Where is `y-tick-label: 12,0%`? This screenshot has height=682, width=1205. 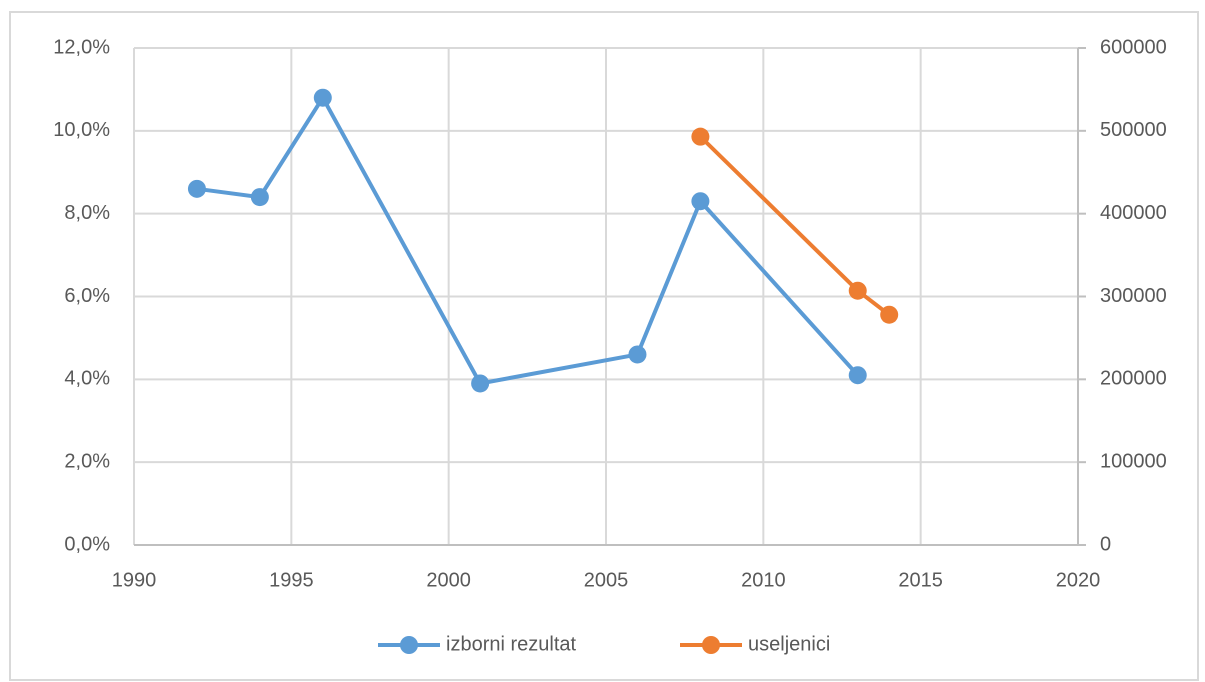
y-tick-label: 12,0% is located at coordinates (81, 47).